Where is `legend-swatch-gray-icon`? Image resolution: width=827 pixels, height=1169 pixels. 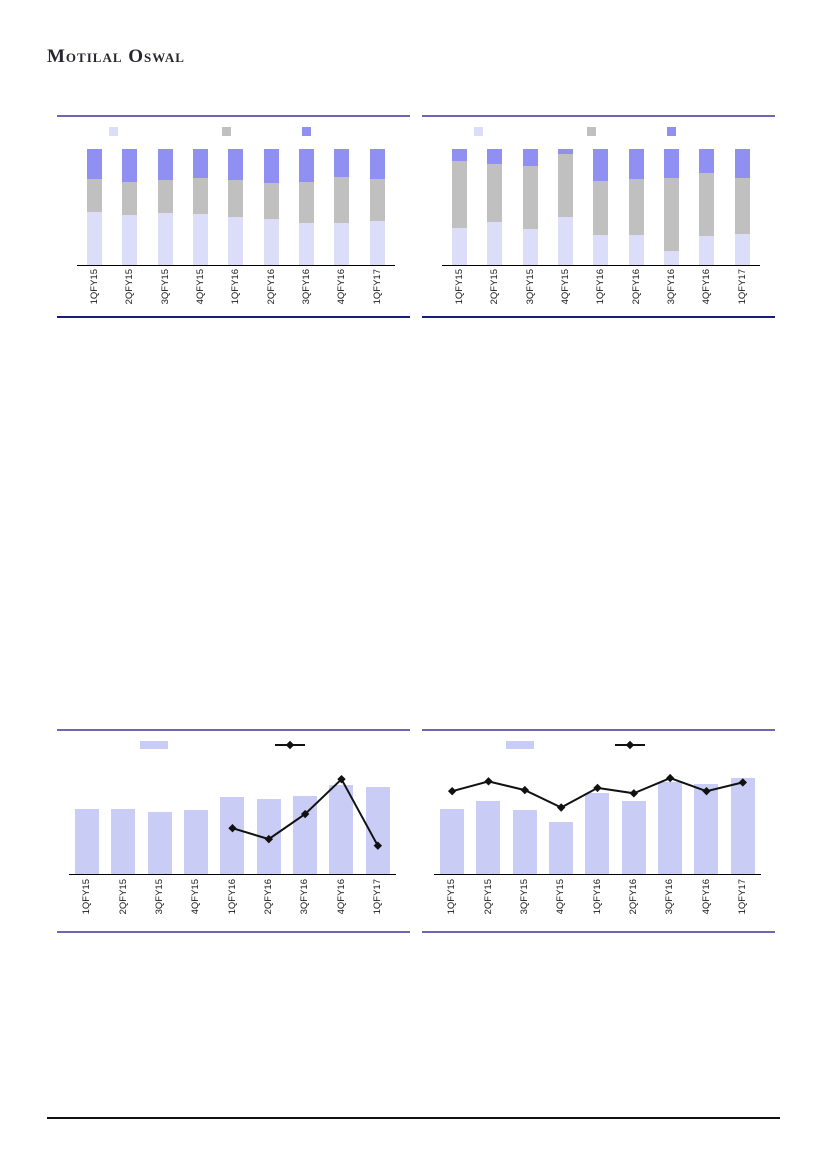 legend-swatch-gray-icon is located at coordinates (591, 131).